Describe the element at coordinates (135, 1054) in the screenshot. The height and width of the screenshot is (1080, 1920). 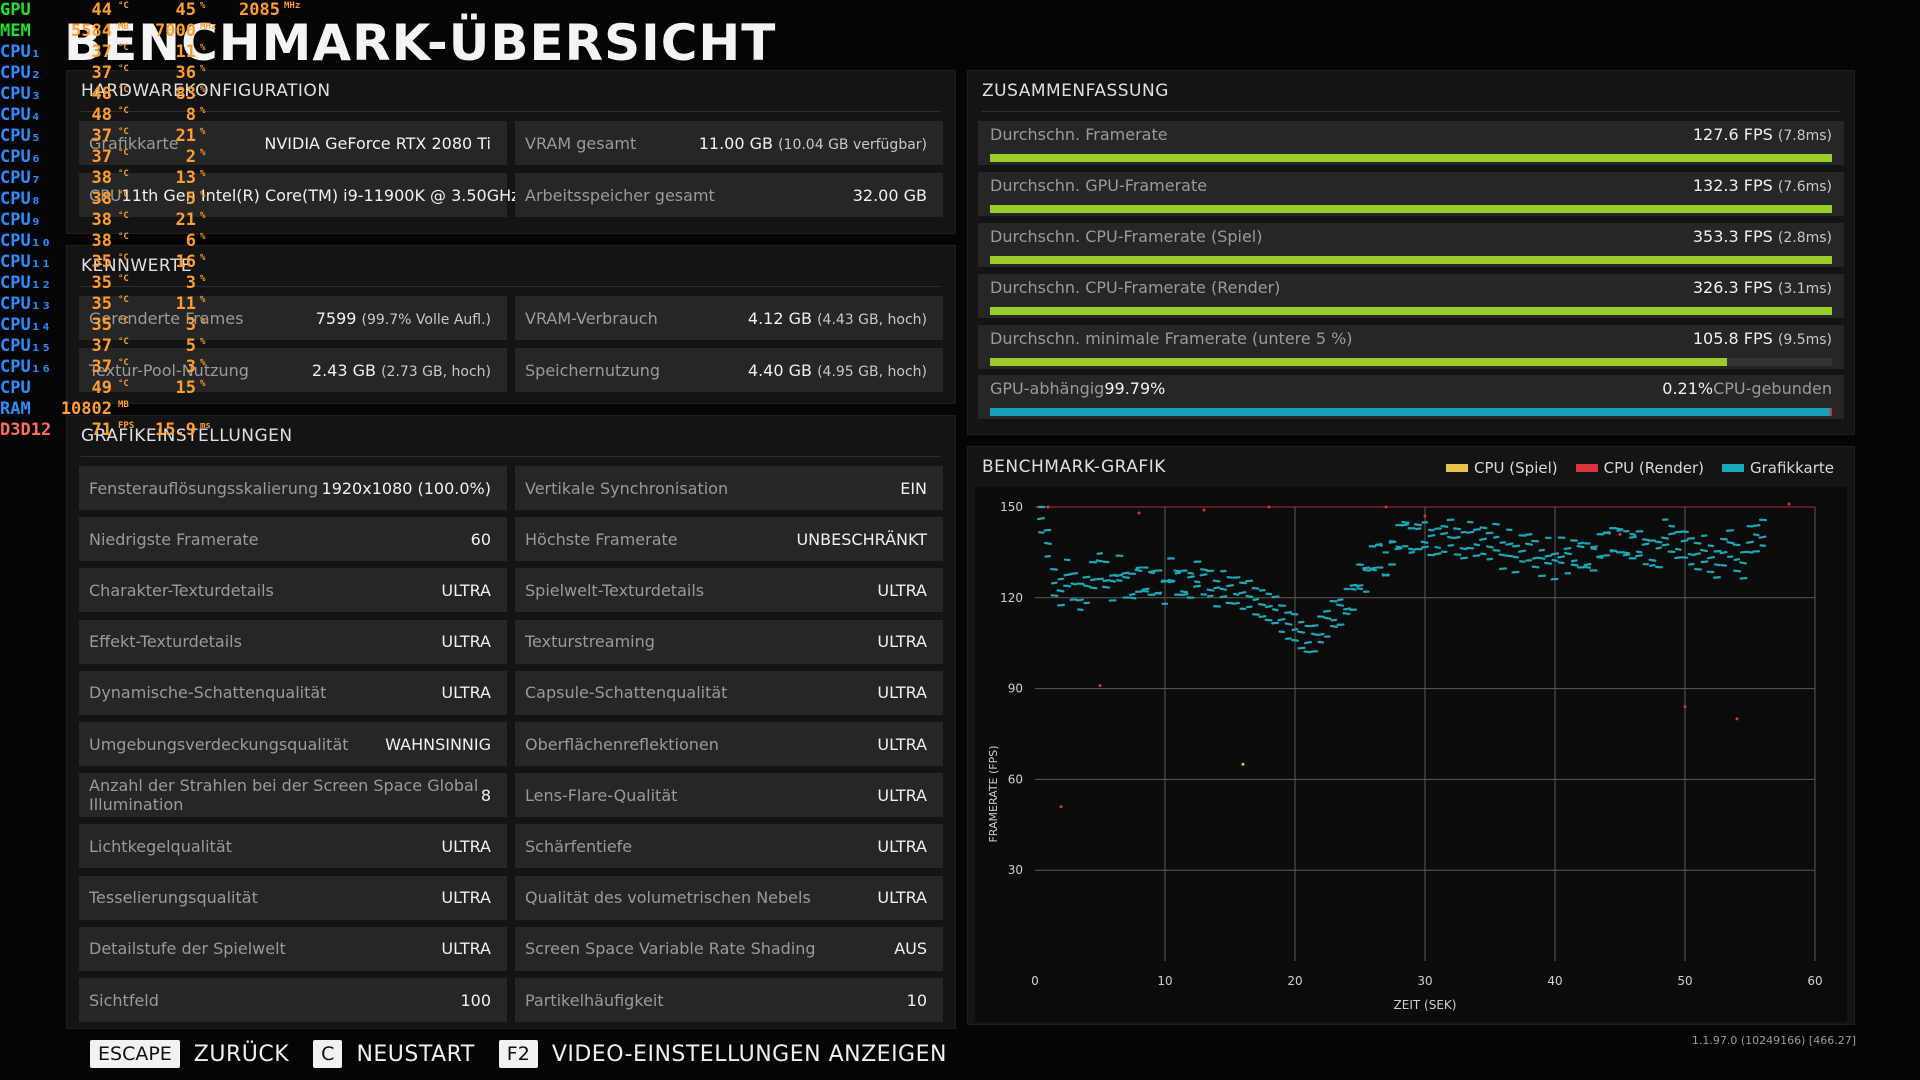
I see `escape-key: ESCAPE` at that location.